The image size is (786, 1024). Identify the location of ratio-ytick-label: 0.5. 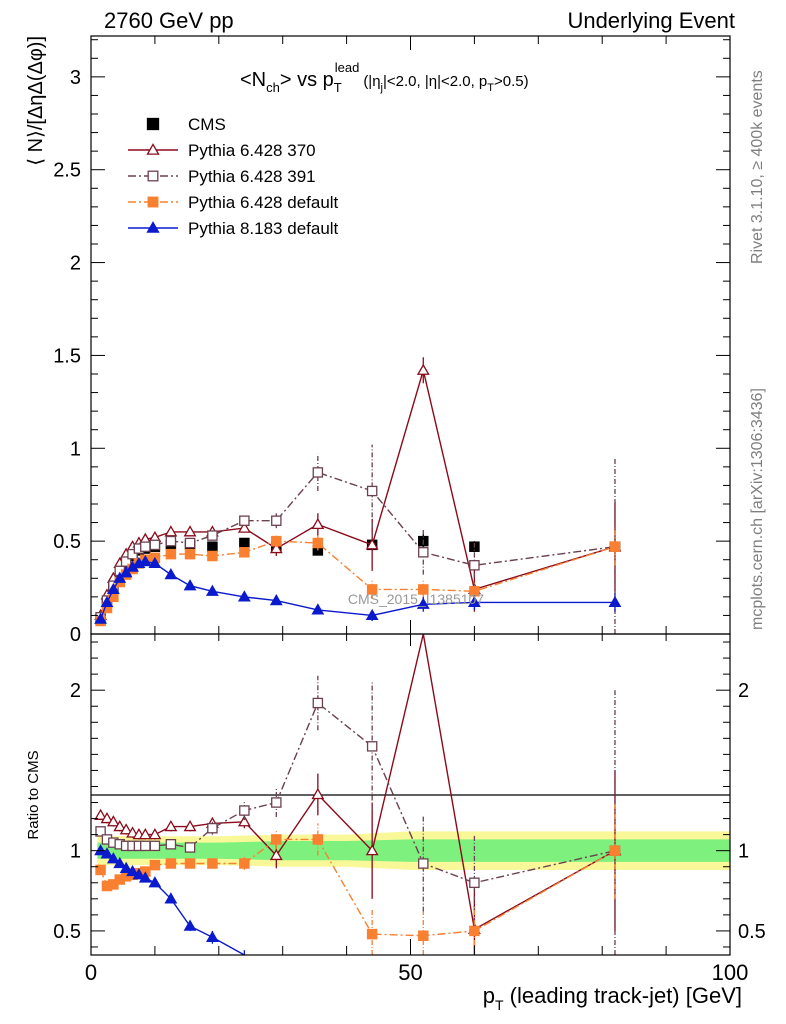
(67, 932).